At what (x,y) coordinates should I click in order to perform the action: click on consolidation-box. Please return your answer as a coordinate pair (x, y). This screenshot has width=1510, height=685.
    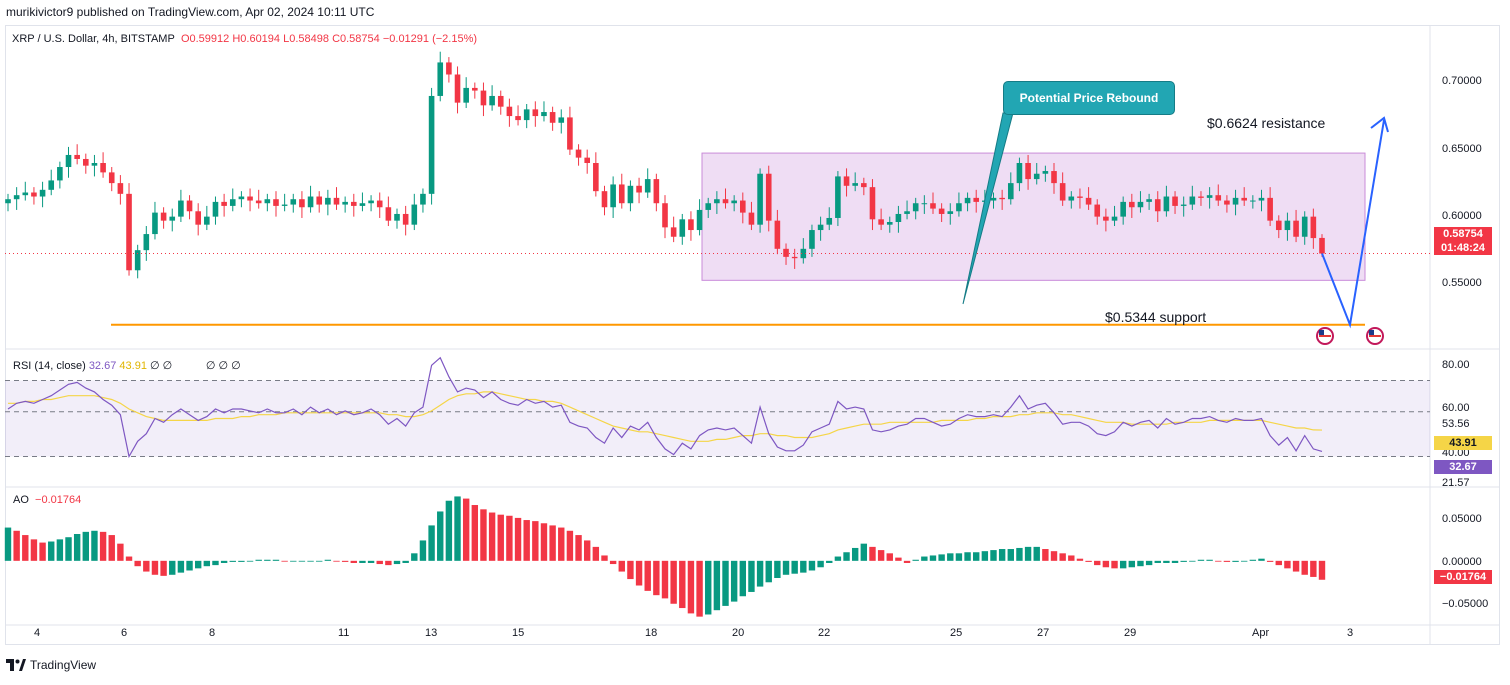
    Looking at the image, I should click on (1033, 216).